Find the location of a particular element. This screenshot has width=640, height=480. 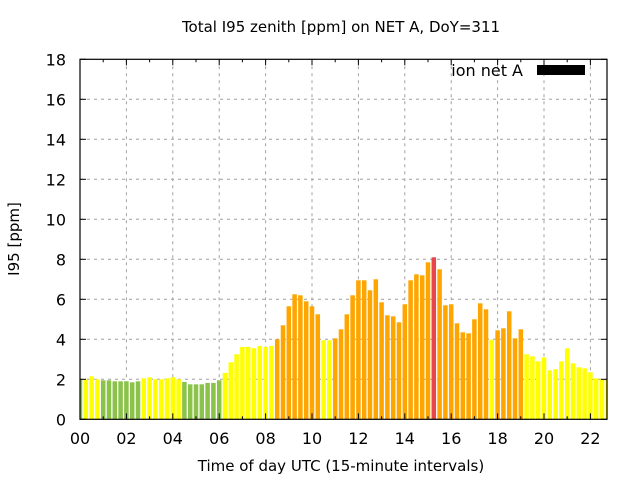

x-tick-label: 14 is located at coordinates (405, 438).